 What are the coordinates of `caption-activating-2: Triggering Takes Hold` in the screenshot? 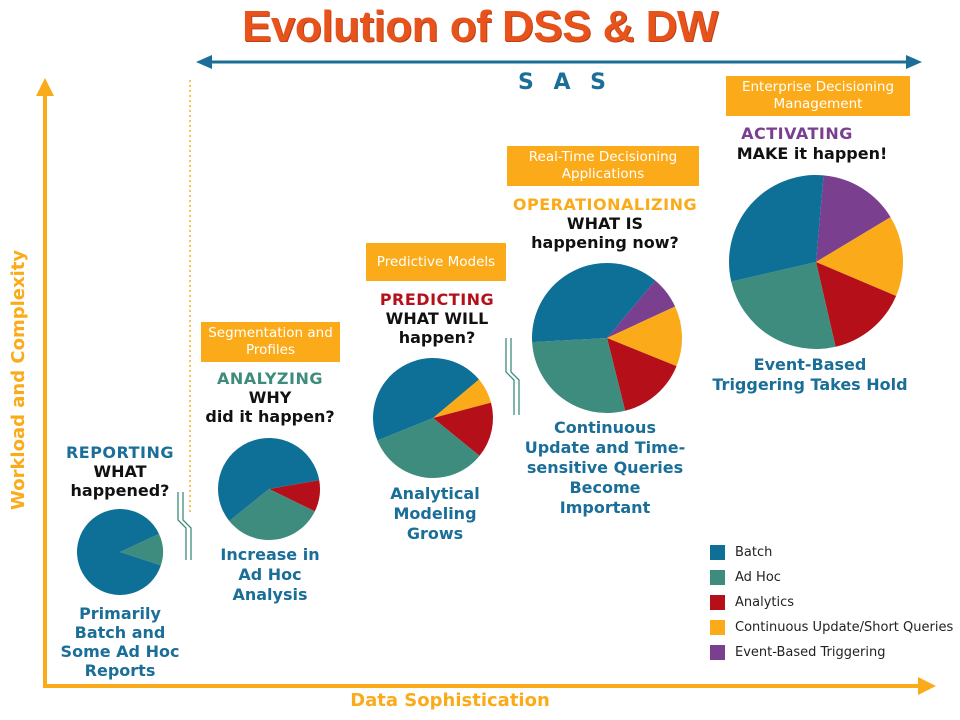 It's located at (810, 384).